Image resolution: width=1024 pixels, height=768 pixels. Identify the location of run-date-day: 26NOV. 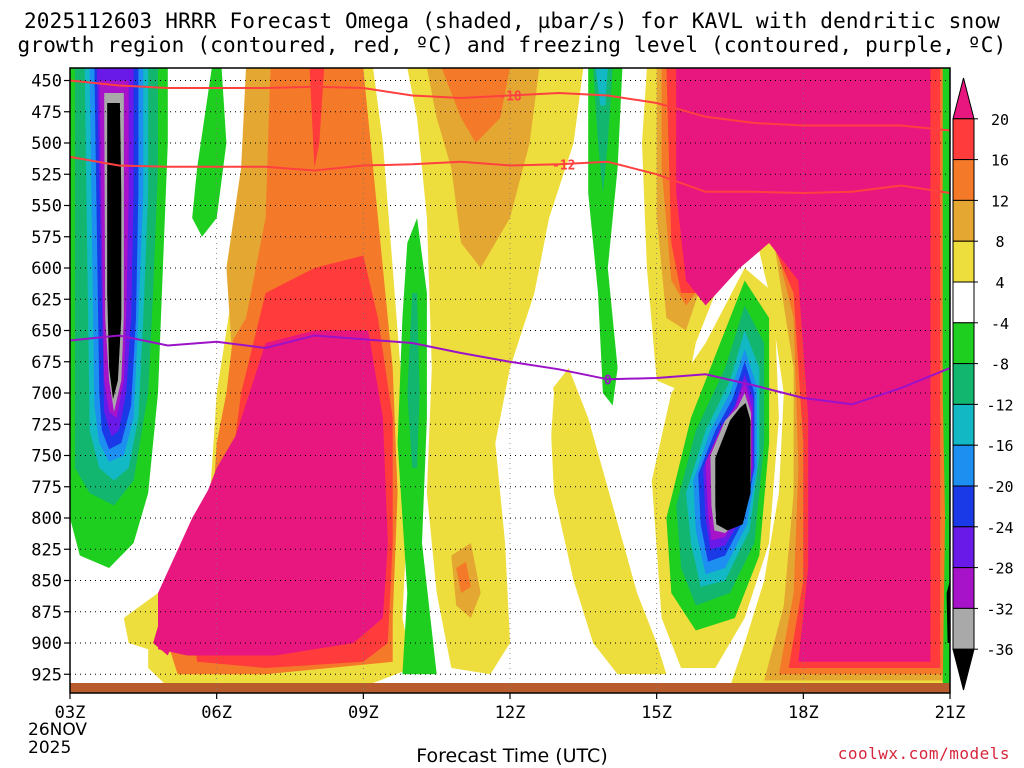
(58, 730).